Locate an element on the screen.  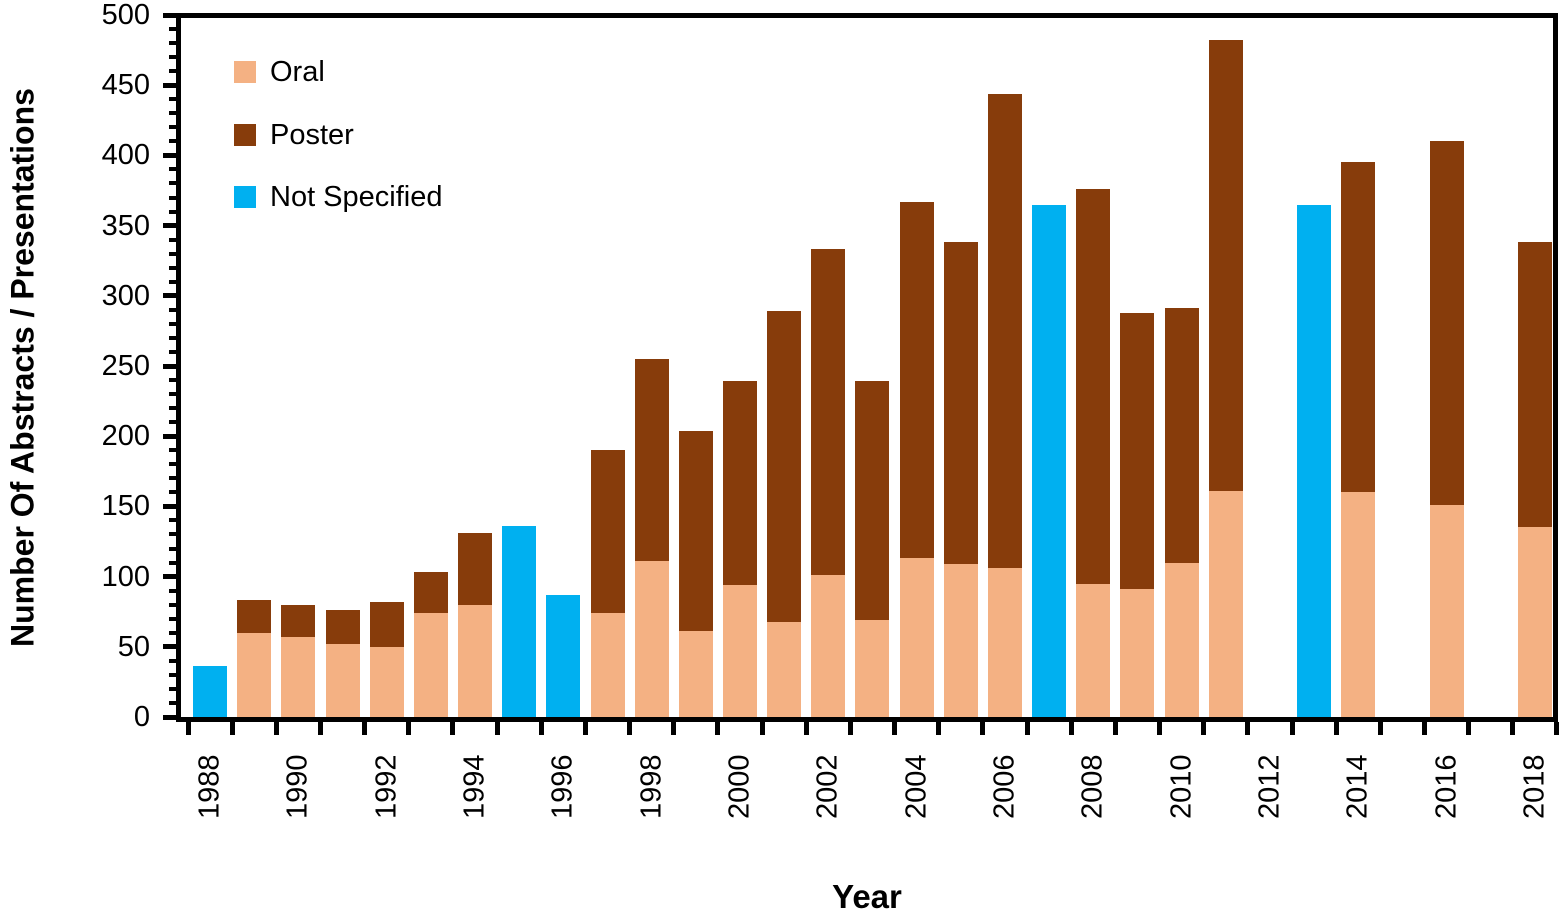
bar-segment-oral-2002 is located at coordinates (828, 646).